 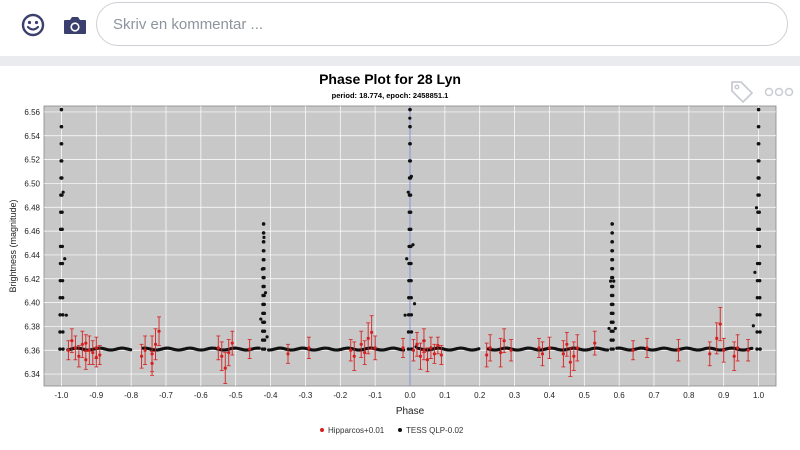 I want to click on y-tick-label: 6.50, so click(x=32, y=183).